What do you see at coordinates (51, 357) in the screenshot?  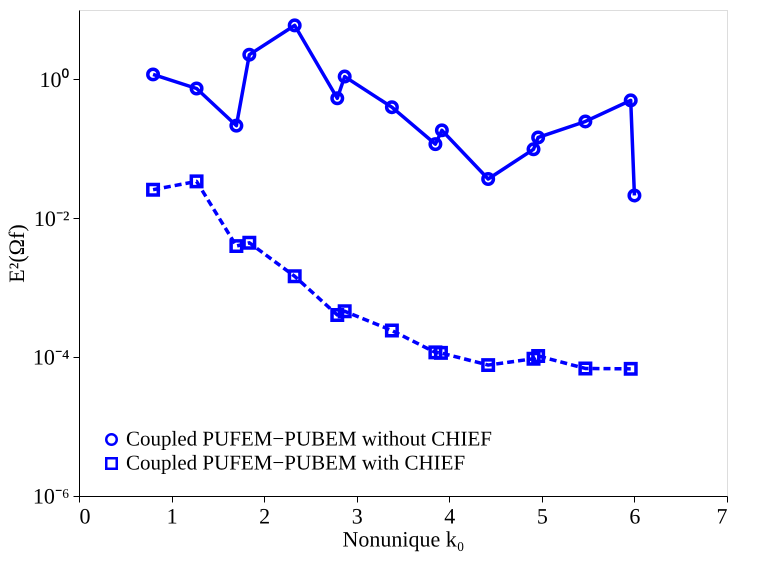 I see `y-tick-label: 10⁻⁴` at bounding box center [51, 357].